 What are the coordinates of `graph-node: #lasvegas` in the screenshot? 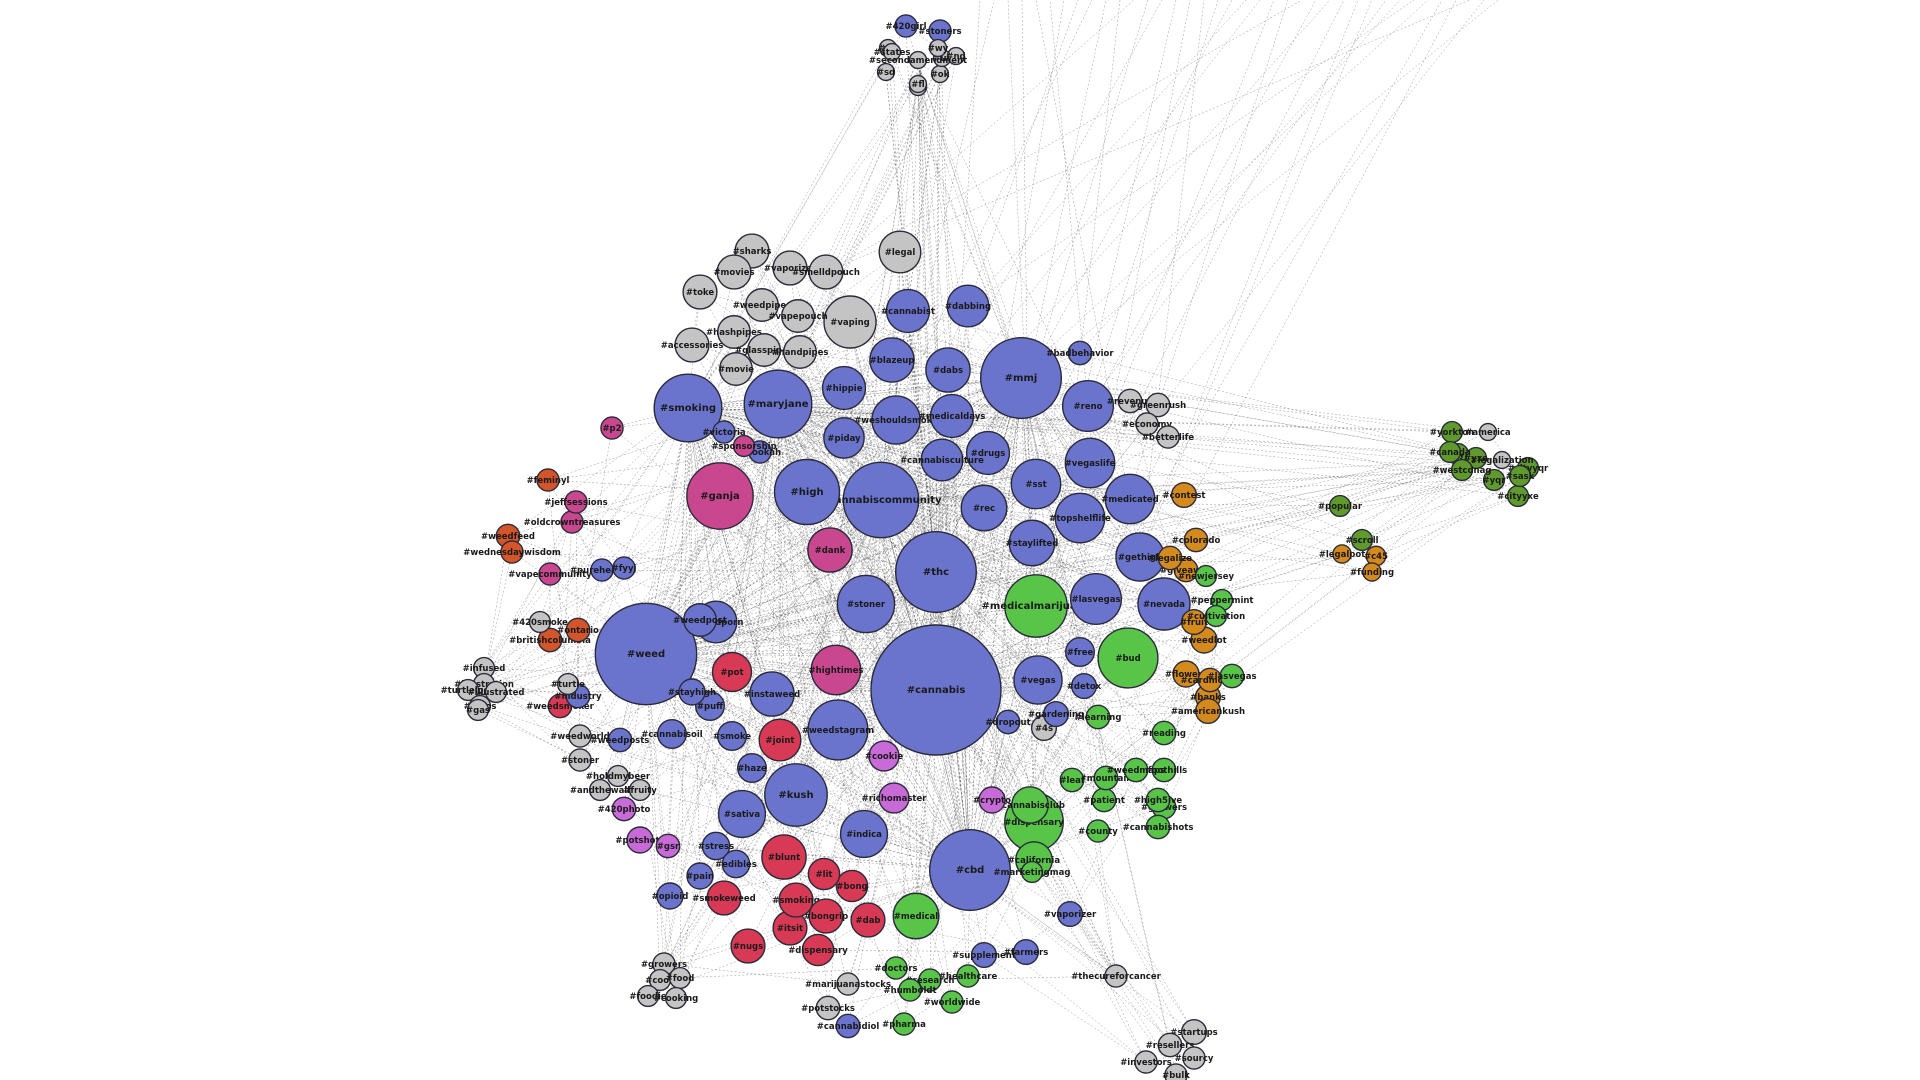 It's located at (1096, 599).